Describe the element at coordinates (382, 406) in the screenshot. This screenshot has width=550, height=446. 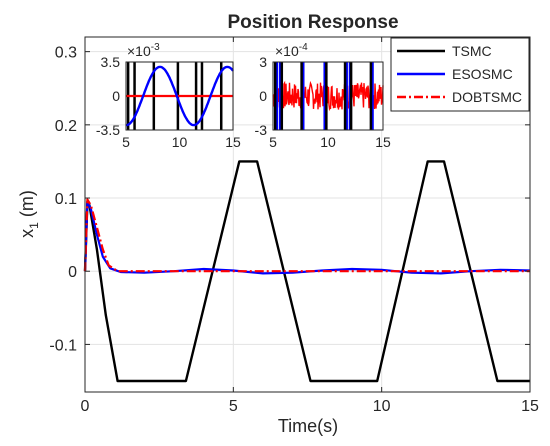
I see `x-tick-label: 10` at that location.